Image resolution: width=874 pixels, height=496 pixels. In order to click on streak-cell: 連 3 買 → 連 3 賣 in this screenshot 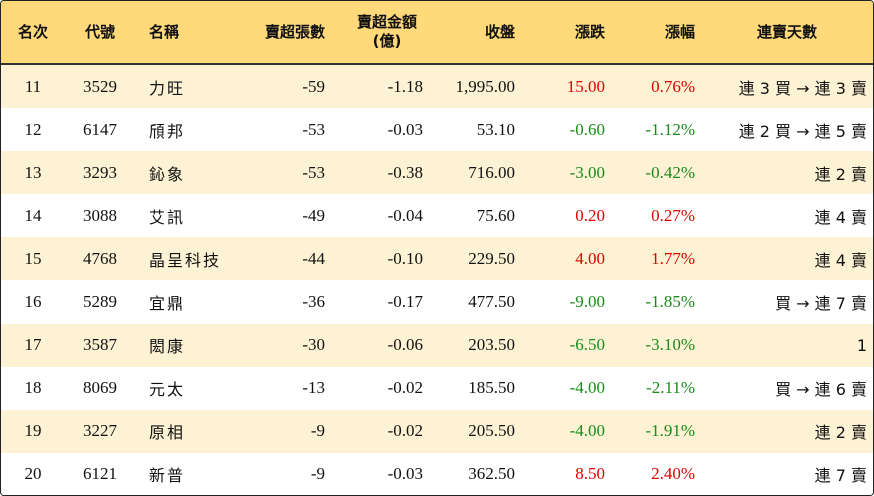, I will do `click(802, 88)`.